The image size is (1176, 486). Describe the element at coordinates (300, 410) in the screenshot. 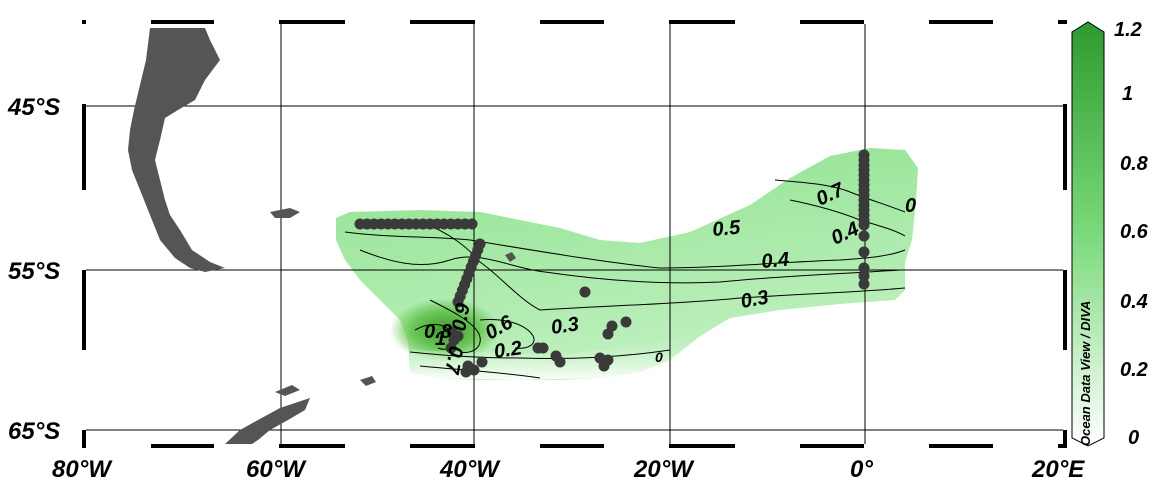

I see `land-antarctic-peninsula` at that location.